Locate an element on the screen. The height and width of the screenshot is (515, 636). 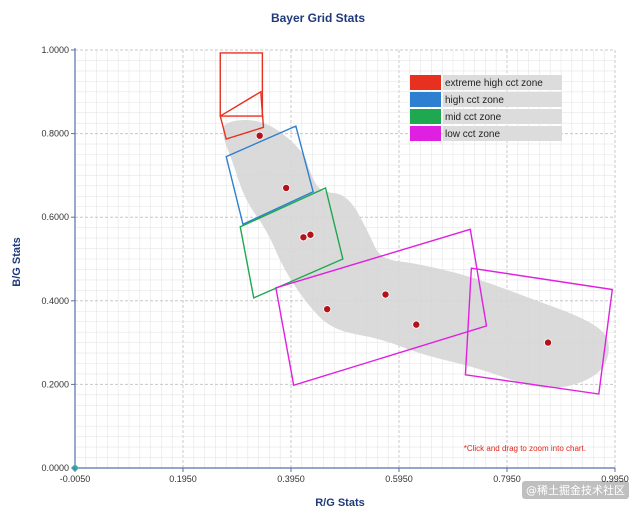
zoom-hint-annotation: *Click and drag to zoom into chart. is located at coordinates (525, 448).